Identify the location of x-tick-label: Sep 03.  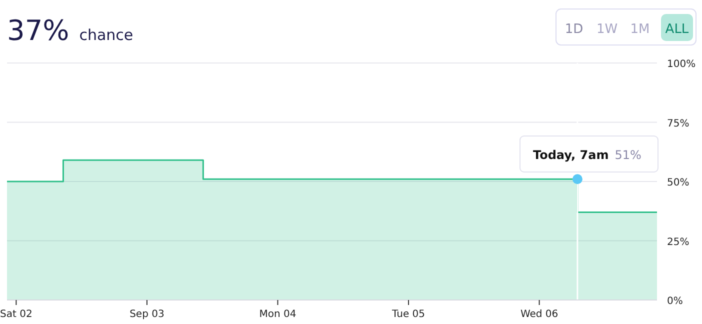
(147, 314).